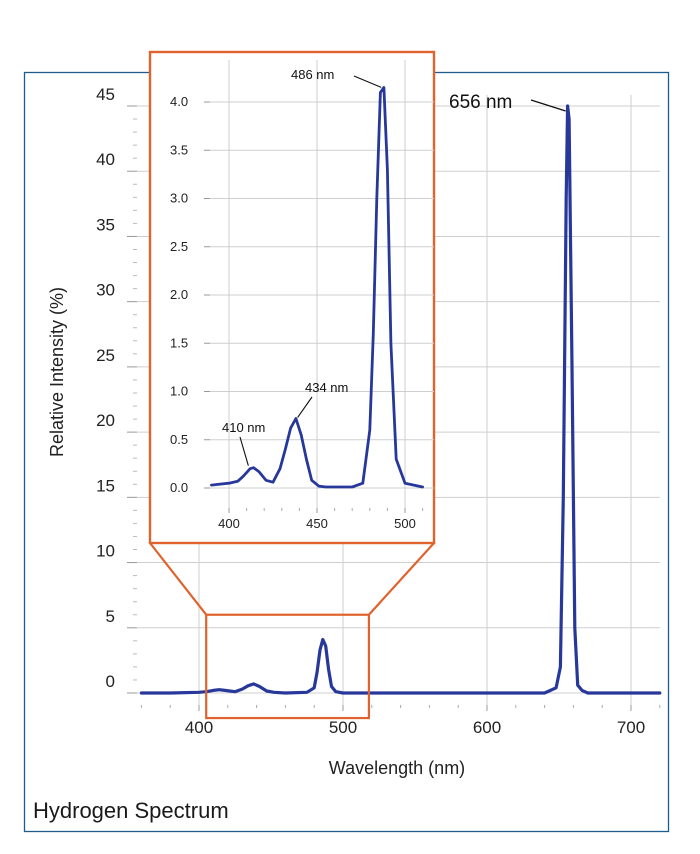  Describe the element at coordinates (179, 101) in the screenshot. I see `inset-y-tick-label: 4.0` at that location.